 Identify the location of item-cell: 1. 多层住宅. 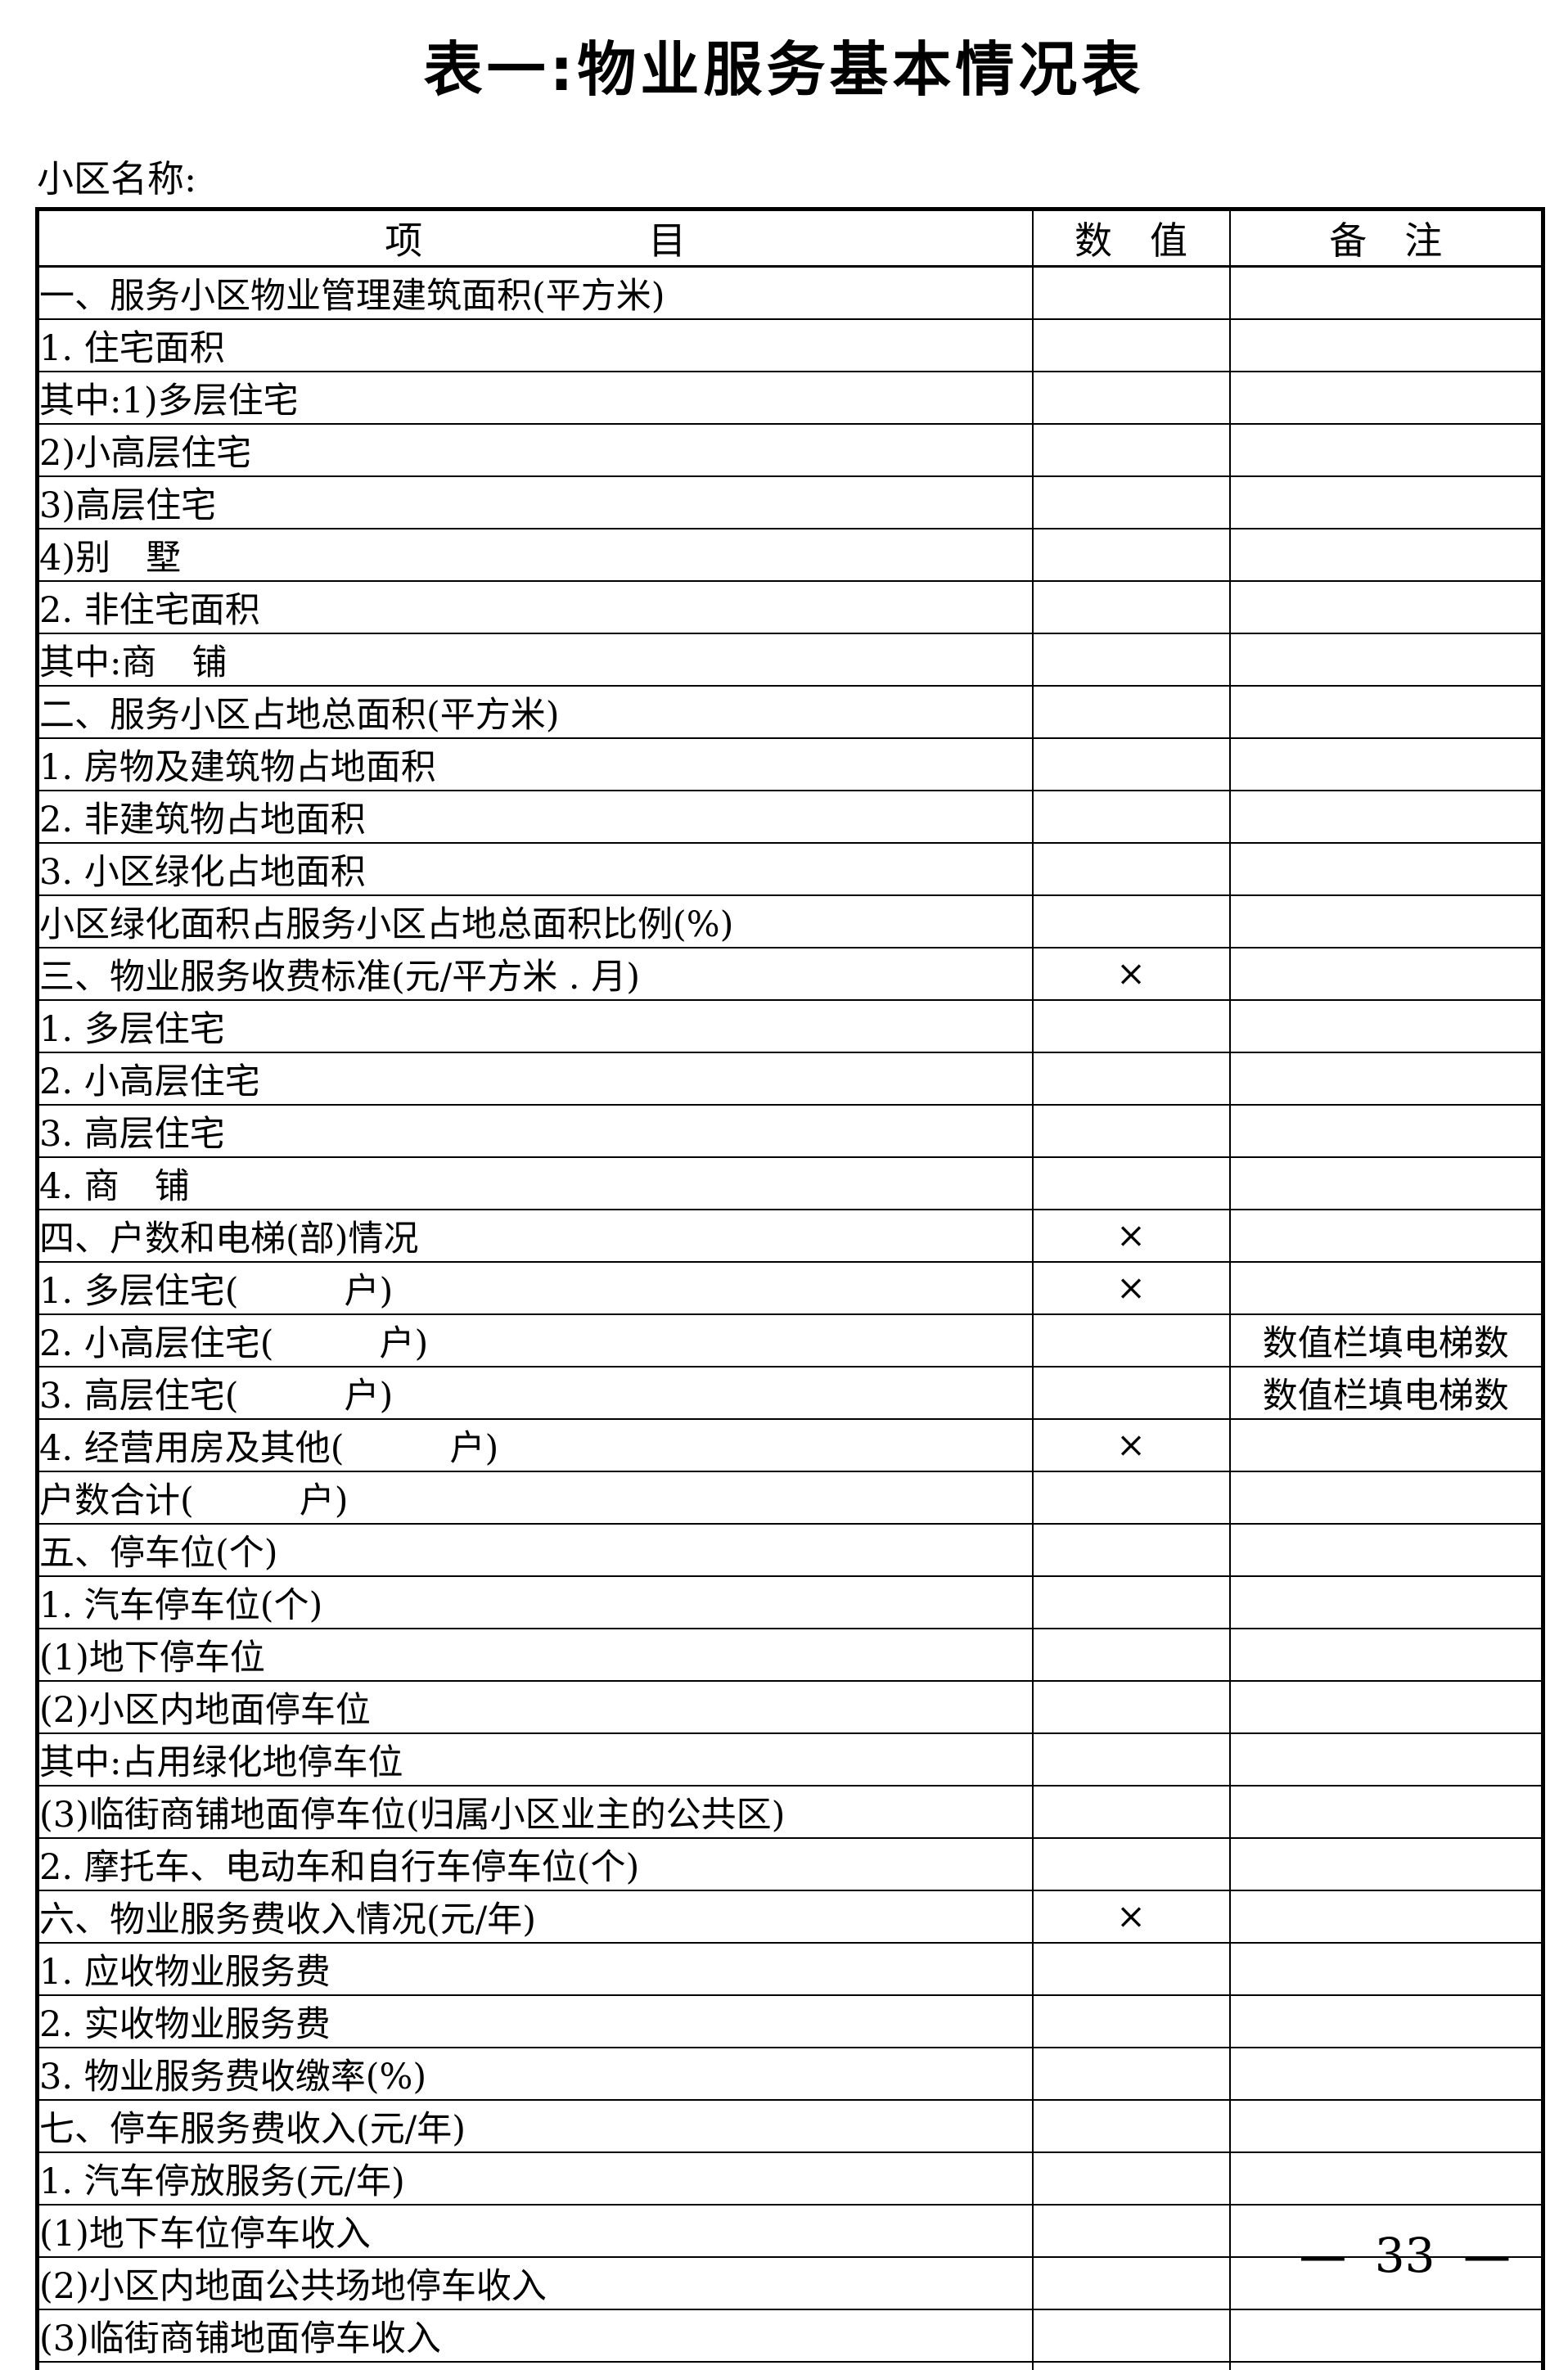
(535, 1026).